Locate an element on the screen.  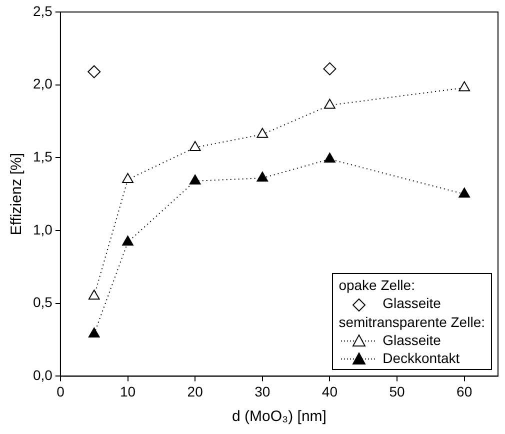
x-tick-label: 60 is located at coordinates (464, 391).